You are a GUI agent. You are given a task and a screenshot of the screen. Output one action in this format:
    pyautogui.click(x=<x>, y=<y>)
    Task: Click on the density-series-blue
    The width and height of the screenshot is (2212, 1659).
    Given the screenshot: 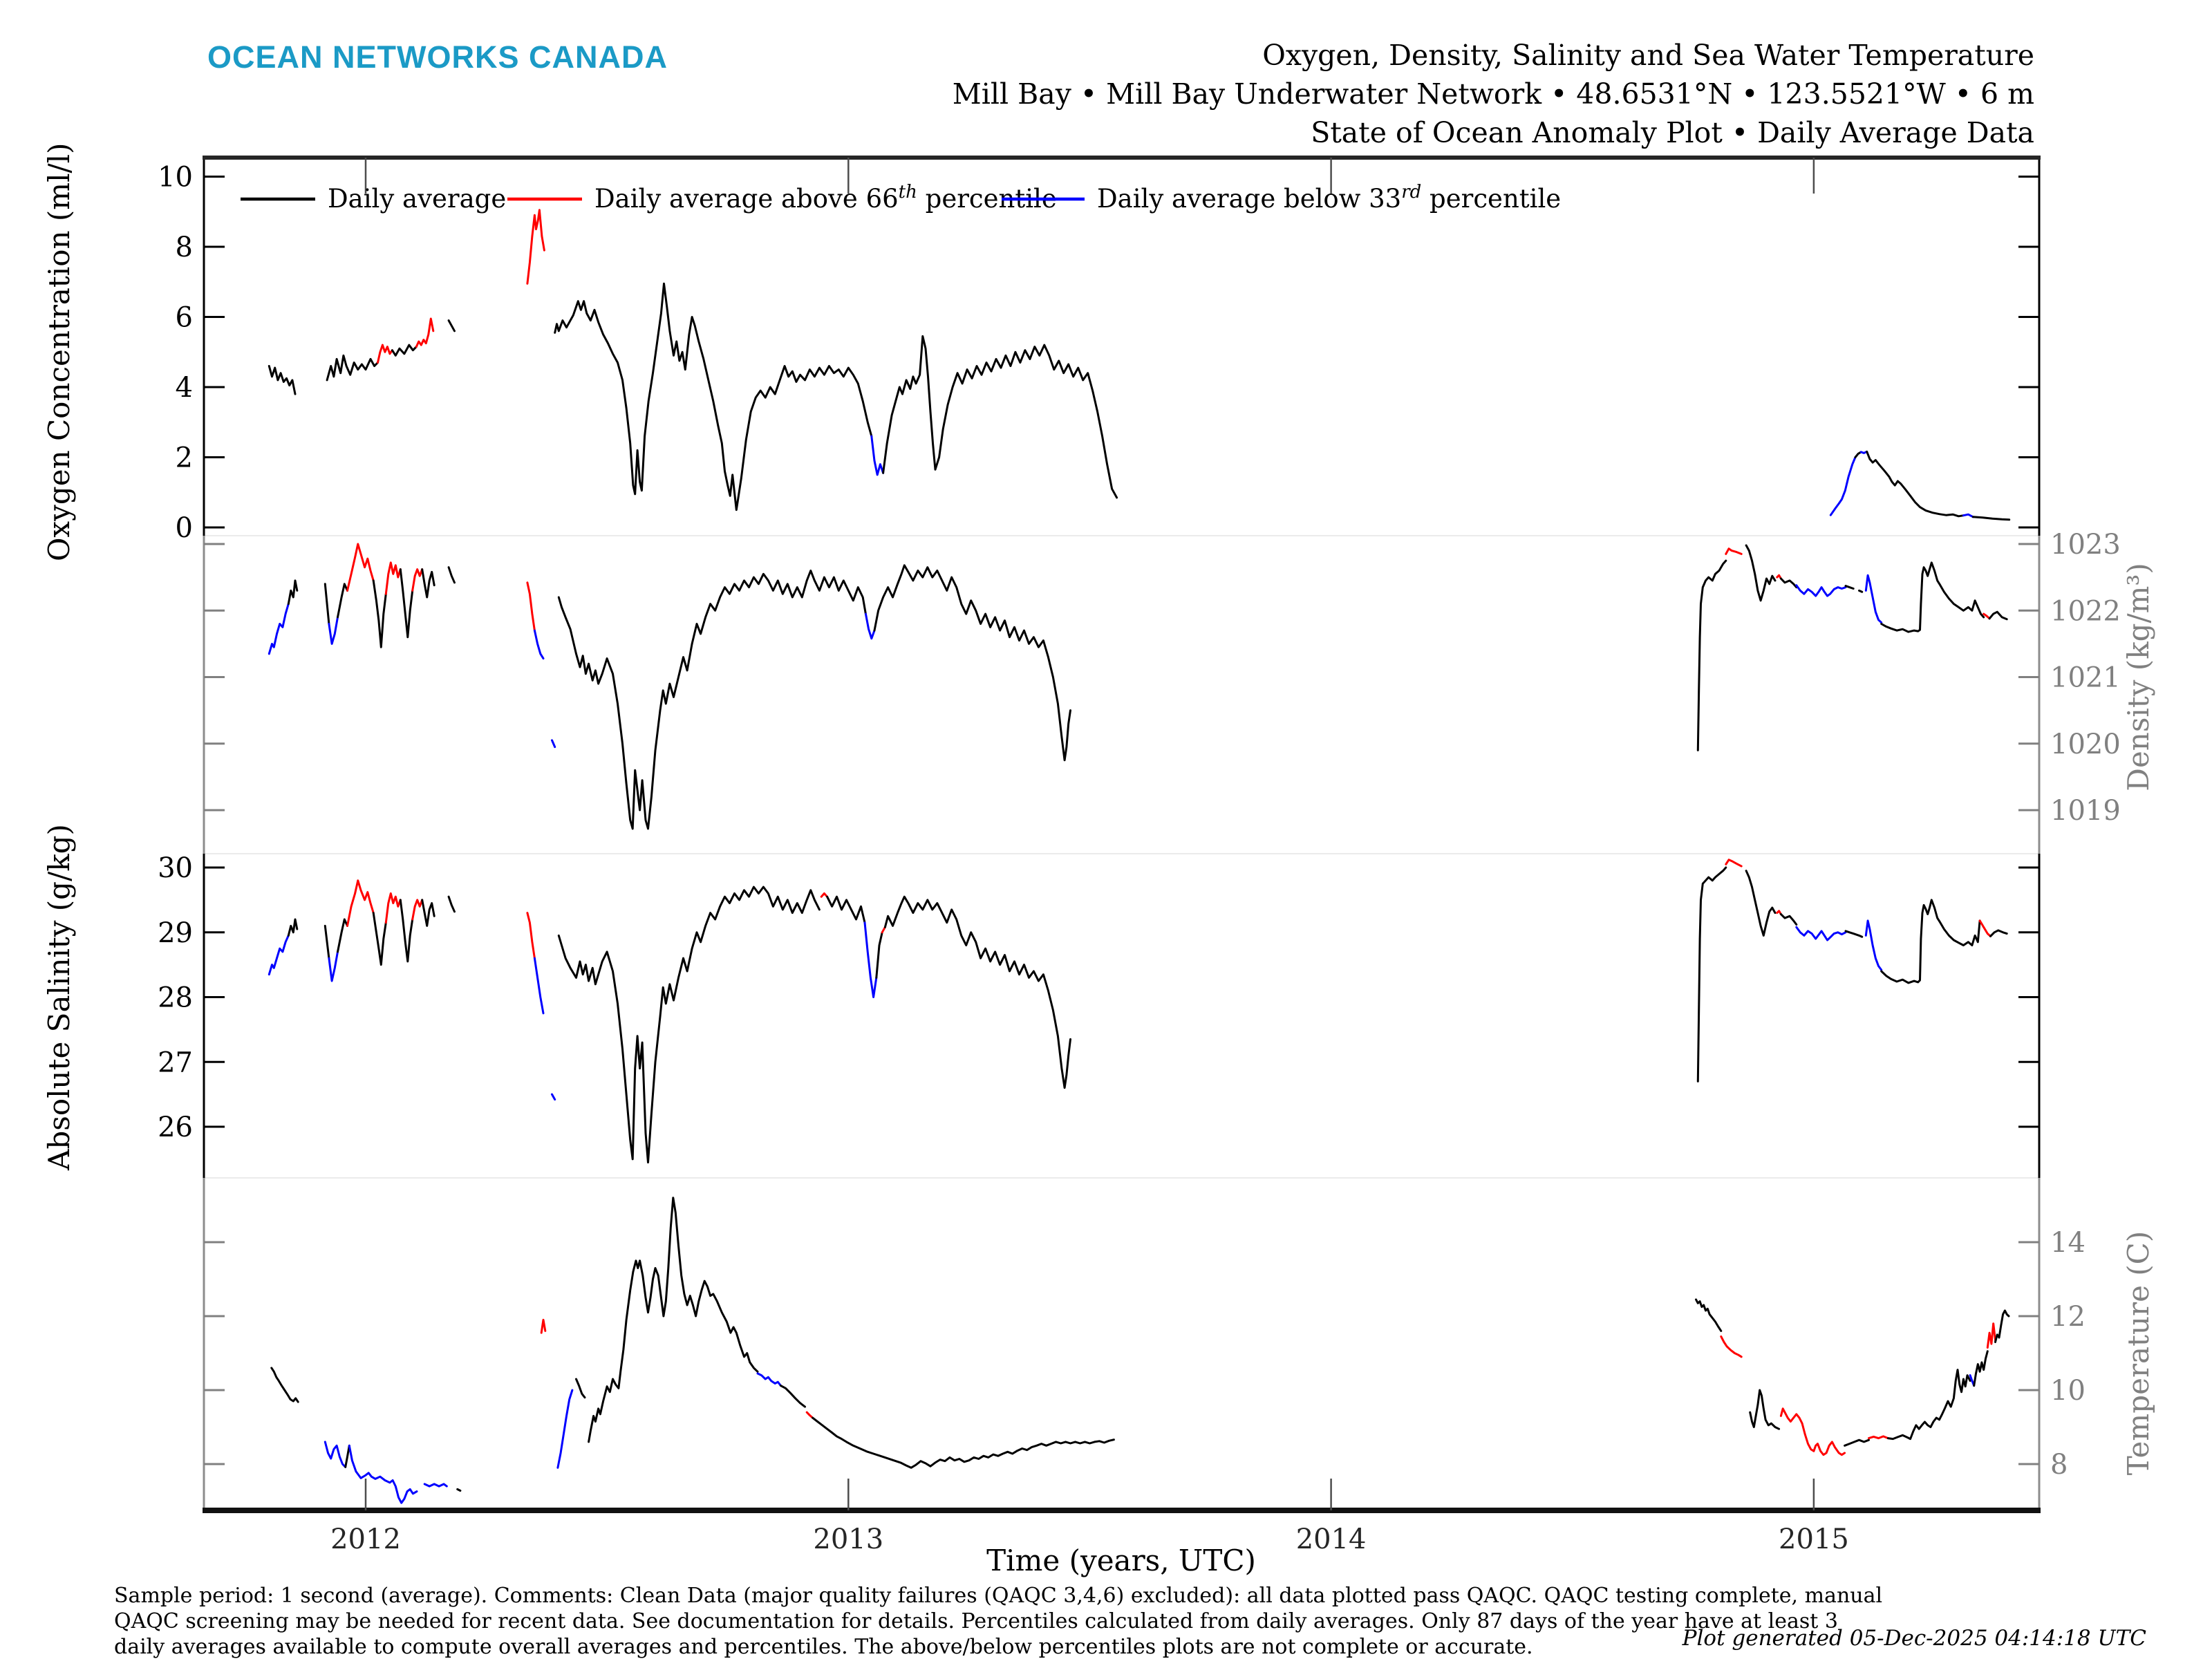 What is the action you would take?
    pyautogui.click(x=1873, y=599)
    